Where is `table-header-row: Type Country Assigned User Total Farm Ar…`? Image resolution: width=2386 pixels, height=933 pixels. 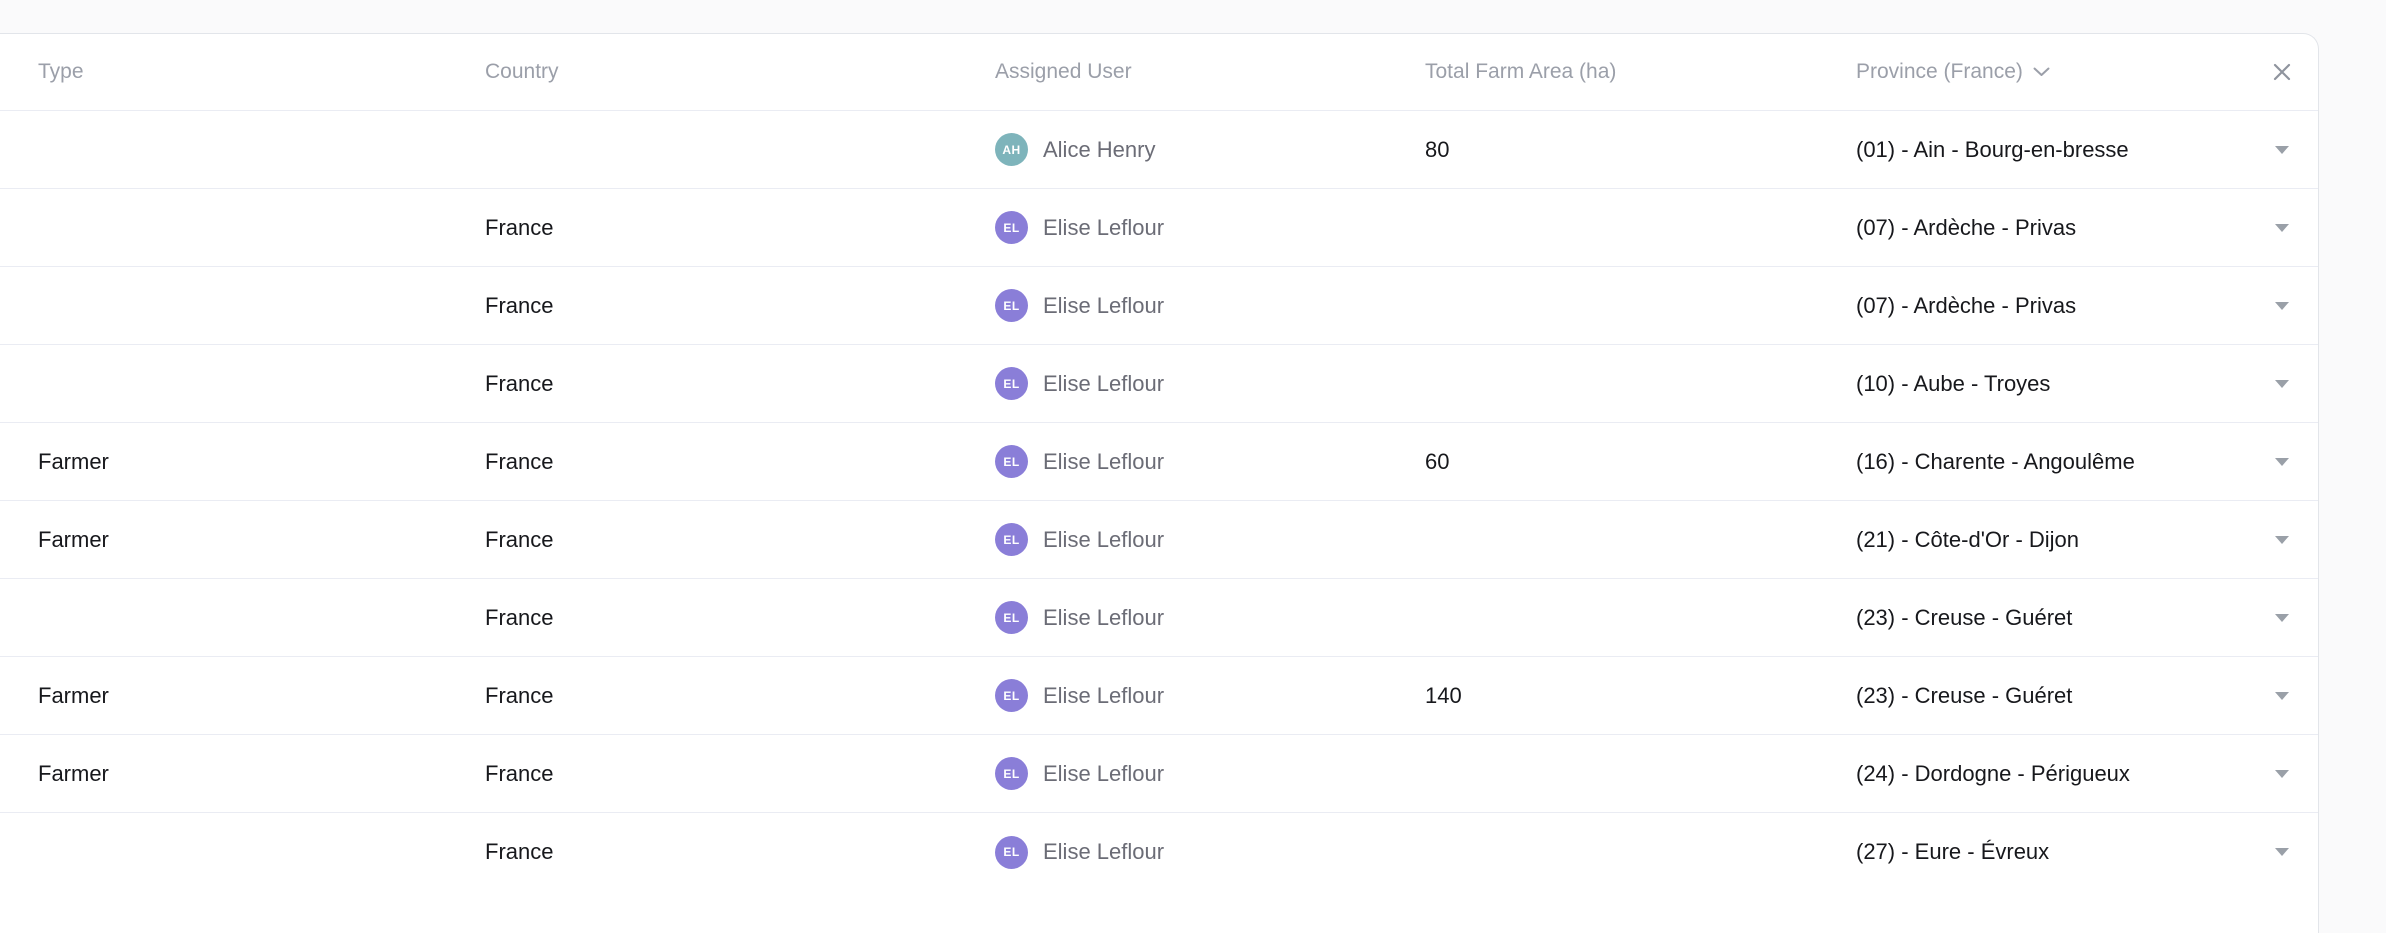 table-header-row: Type Country Assigned User Total Farm Ar… is located at coordinates (1159, 72).